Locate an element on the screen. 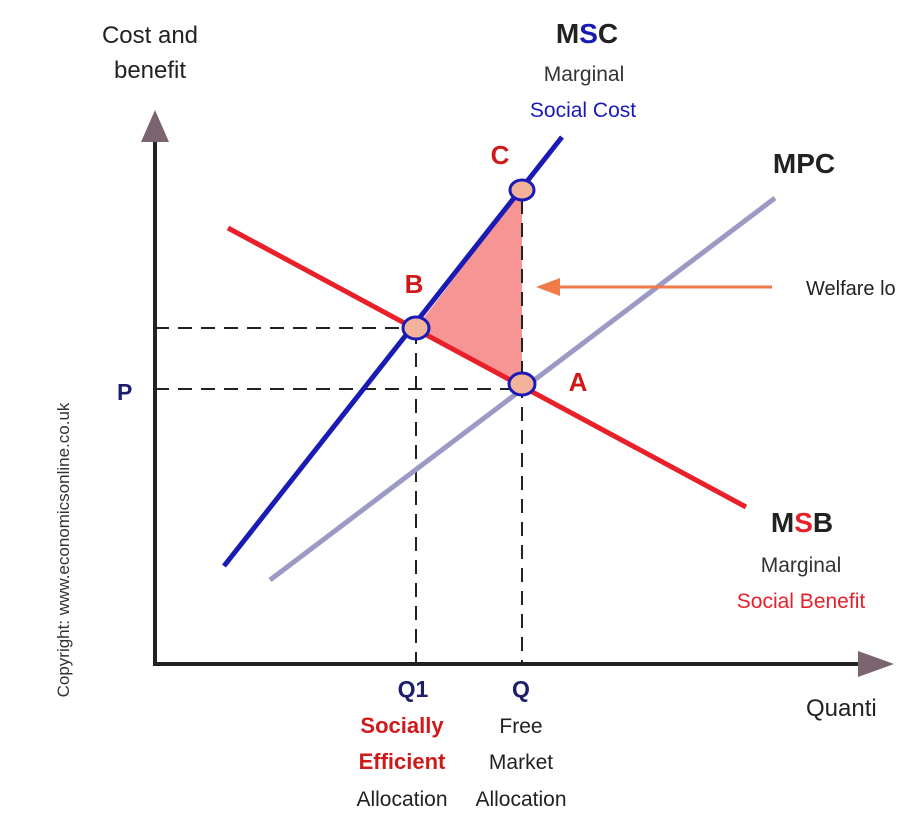 This screenshot has width=898, height=813. y-axis-label-line2: benefit is located at coordinates (150, 70).